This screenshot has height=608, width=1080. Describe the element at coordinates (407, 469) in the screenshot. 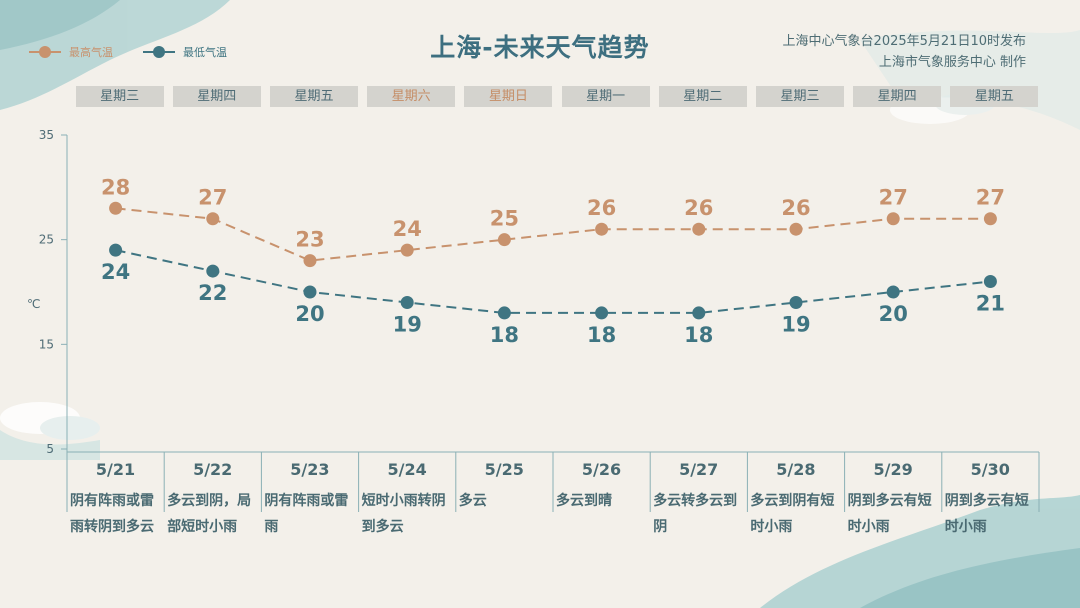

I see `date-label: 5/24` at that location.